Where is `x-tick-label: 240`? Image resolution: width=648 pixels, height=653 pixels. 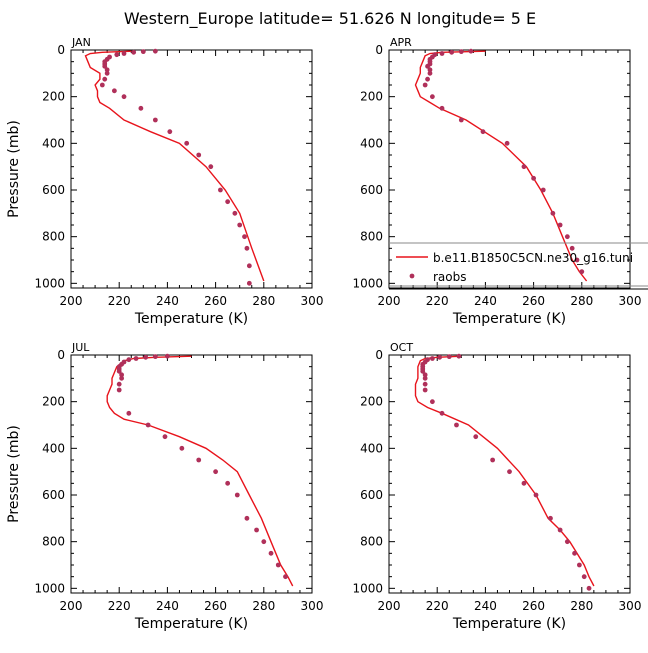 x-tick-label: 240 is located at coordinates (167, 301).